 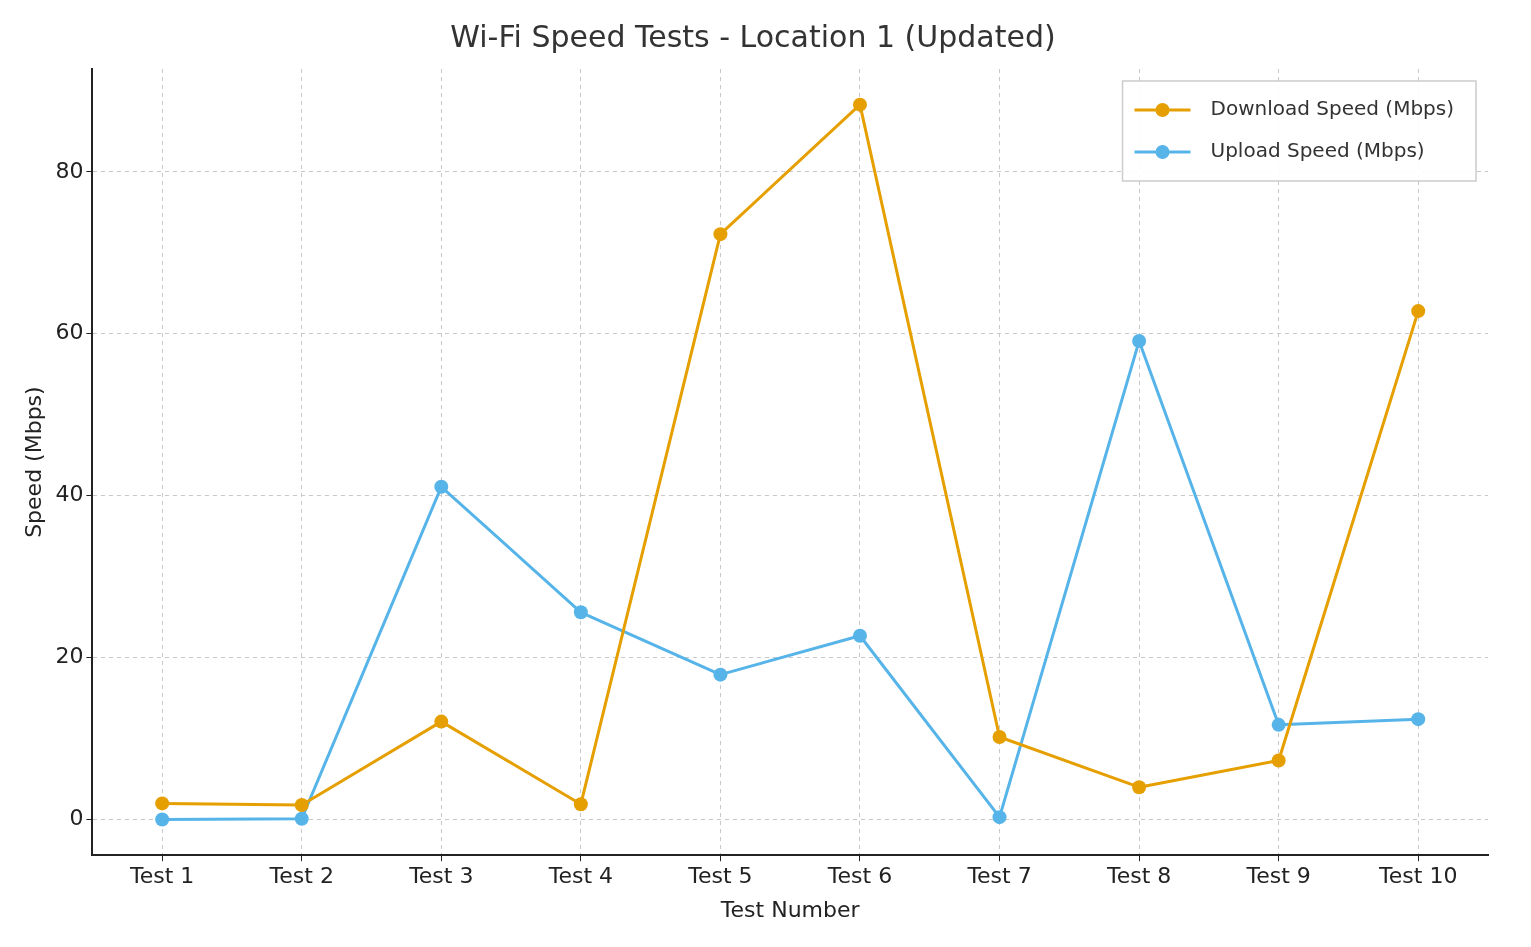 What do you see at coordinates (1278, 876) in the screenshot?
I see `x-tick-label: Test 9` at bounding box center [1278, 876].